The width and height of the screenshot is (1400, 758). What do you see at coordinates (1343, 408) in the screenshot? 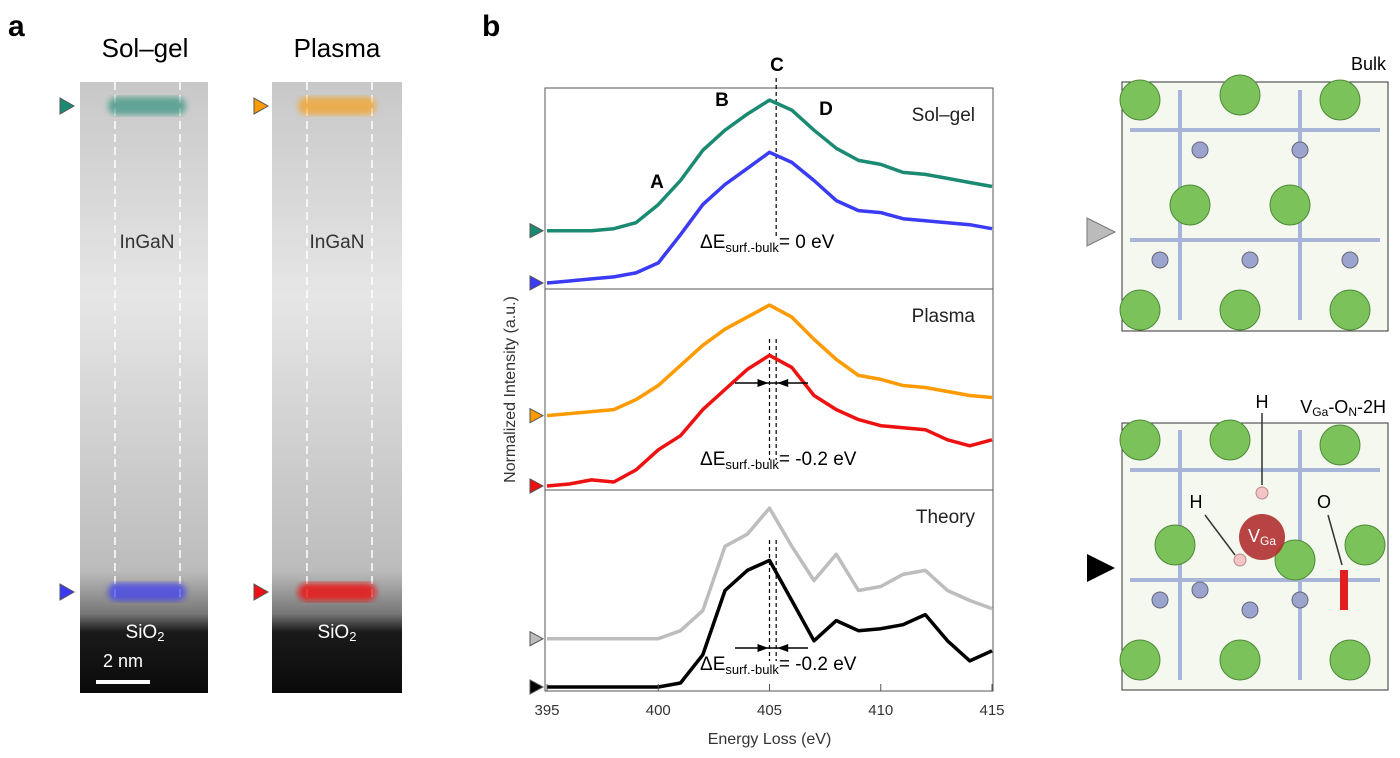
I see `structure-label: VGa-ON-2H` at bounding box center [1343, 408].